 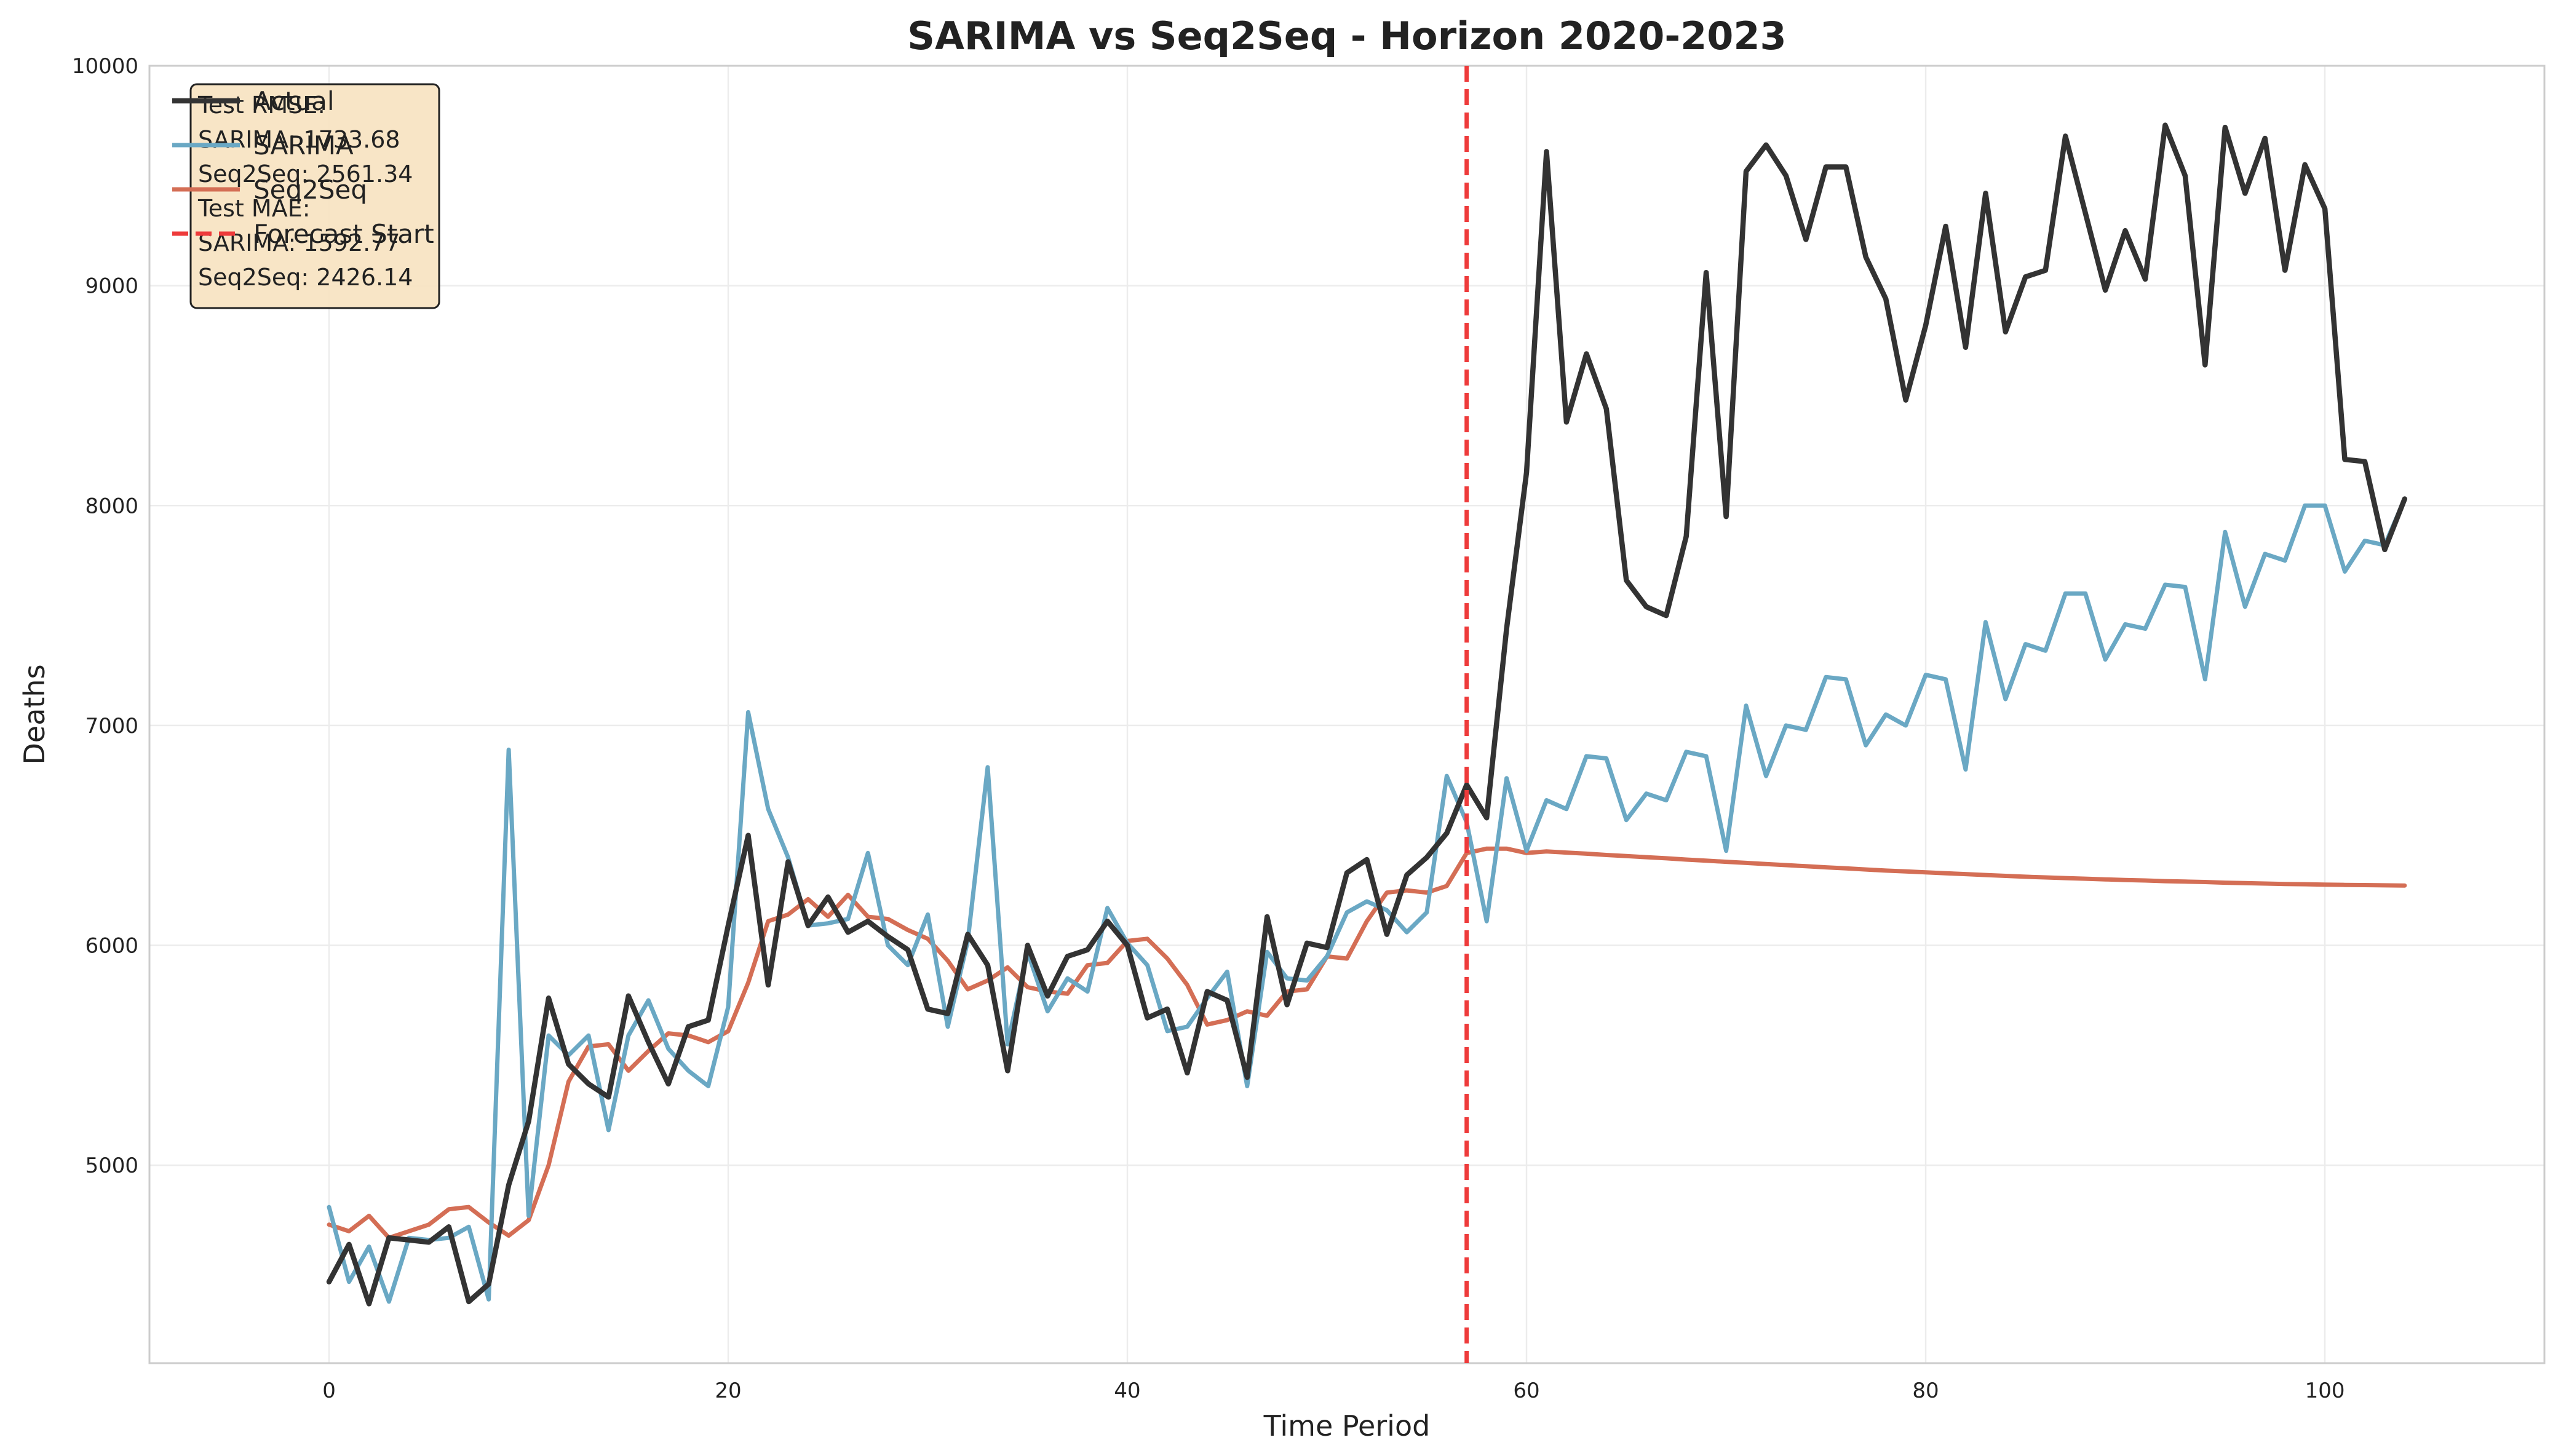 What do you see at coordinates (105, 67) in the screenshot?
I see `y-tick-label: 10000` at bounding box center [105, 67].